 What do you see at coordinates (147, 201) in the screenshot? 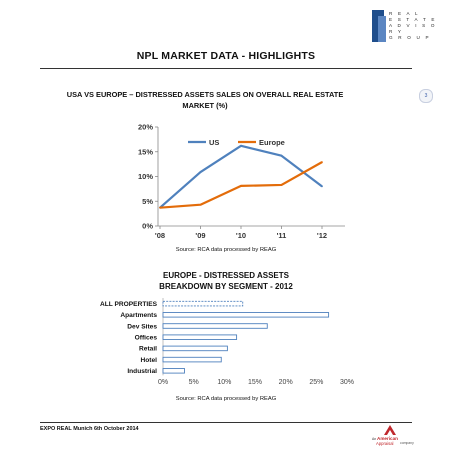
I see `y-tick-label: 5%` at bounding box center [147, 201].